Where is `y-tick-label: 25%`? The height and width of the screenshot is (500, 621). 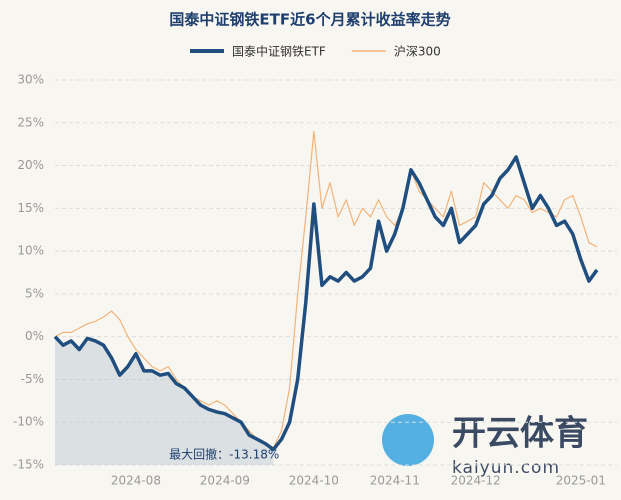 y-tick-label: 25% is located at coordinates (30, 122).